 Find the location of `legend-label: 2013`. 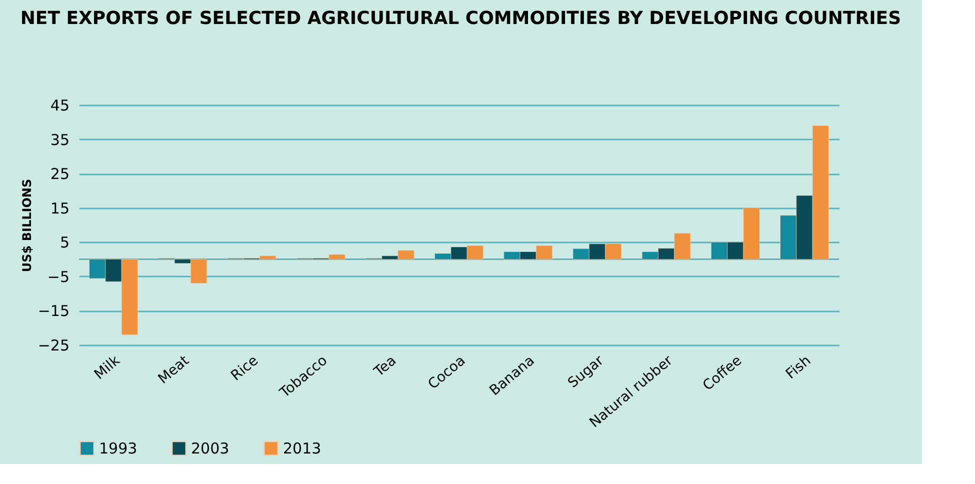

legend-label: 2013 is located at coordinates (302, 448).